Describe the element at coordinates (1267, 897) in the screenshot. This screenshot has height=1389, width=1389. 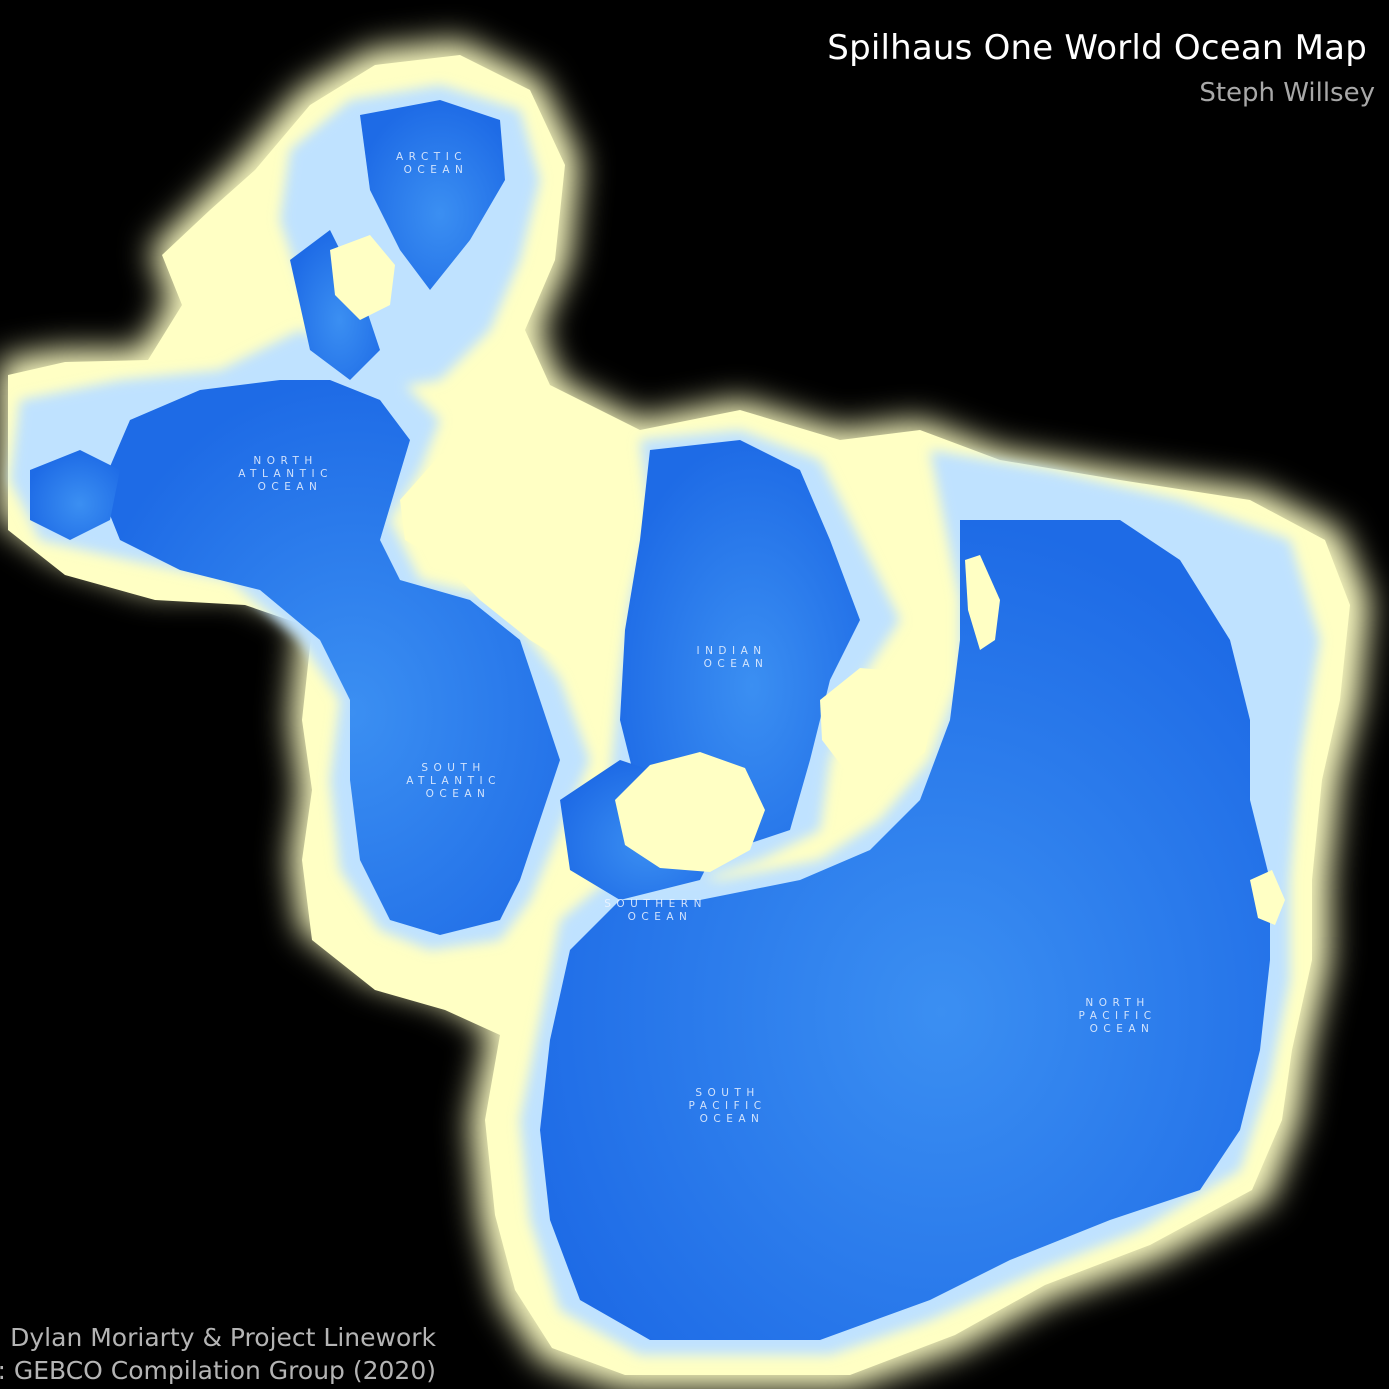
I see `new-zealand` at that location.